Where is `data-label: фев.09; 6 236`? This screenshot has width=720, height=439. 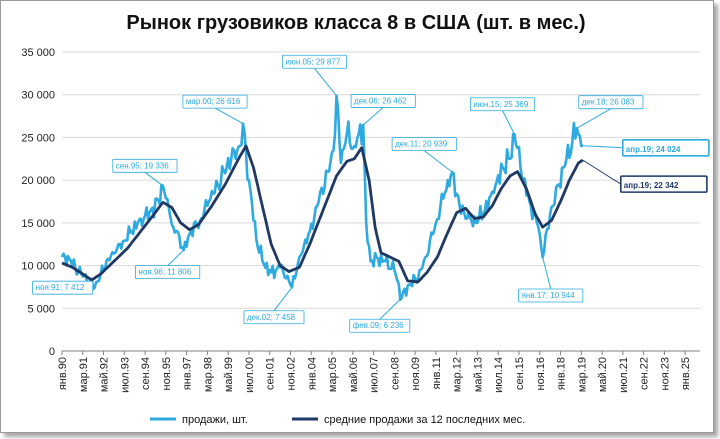
data-label: фев.09; 6 236 is located at coordinates (380, 315).